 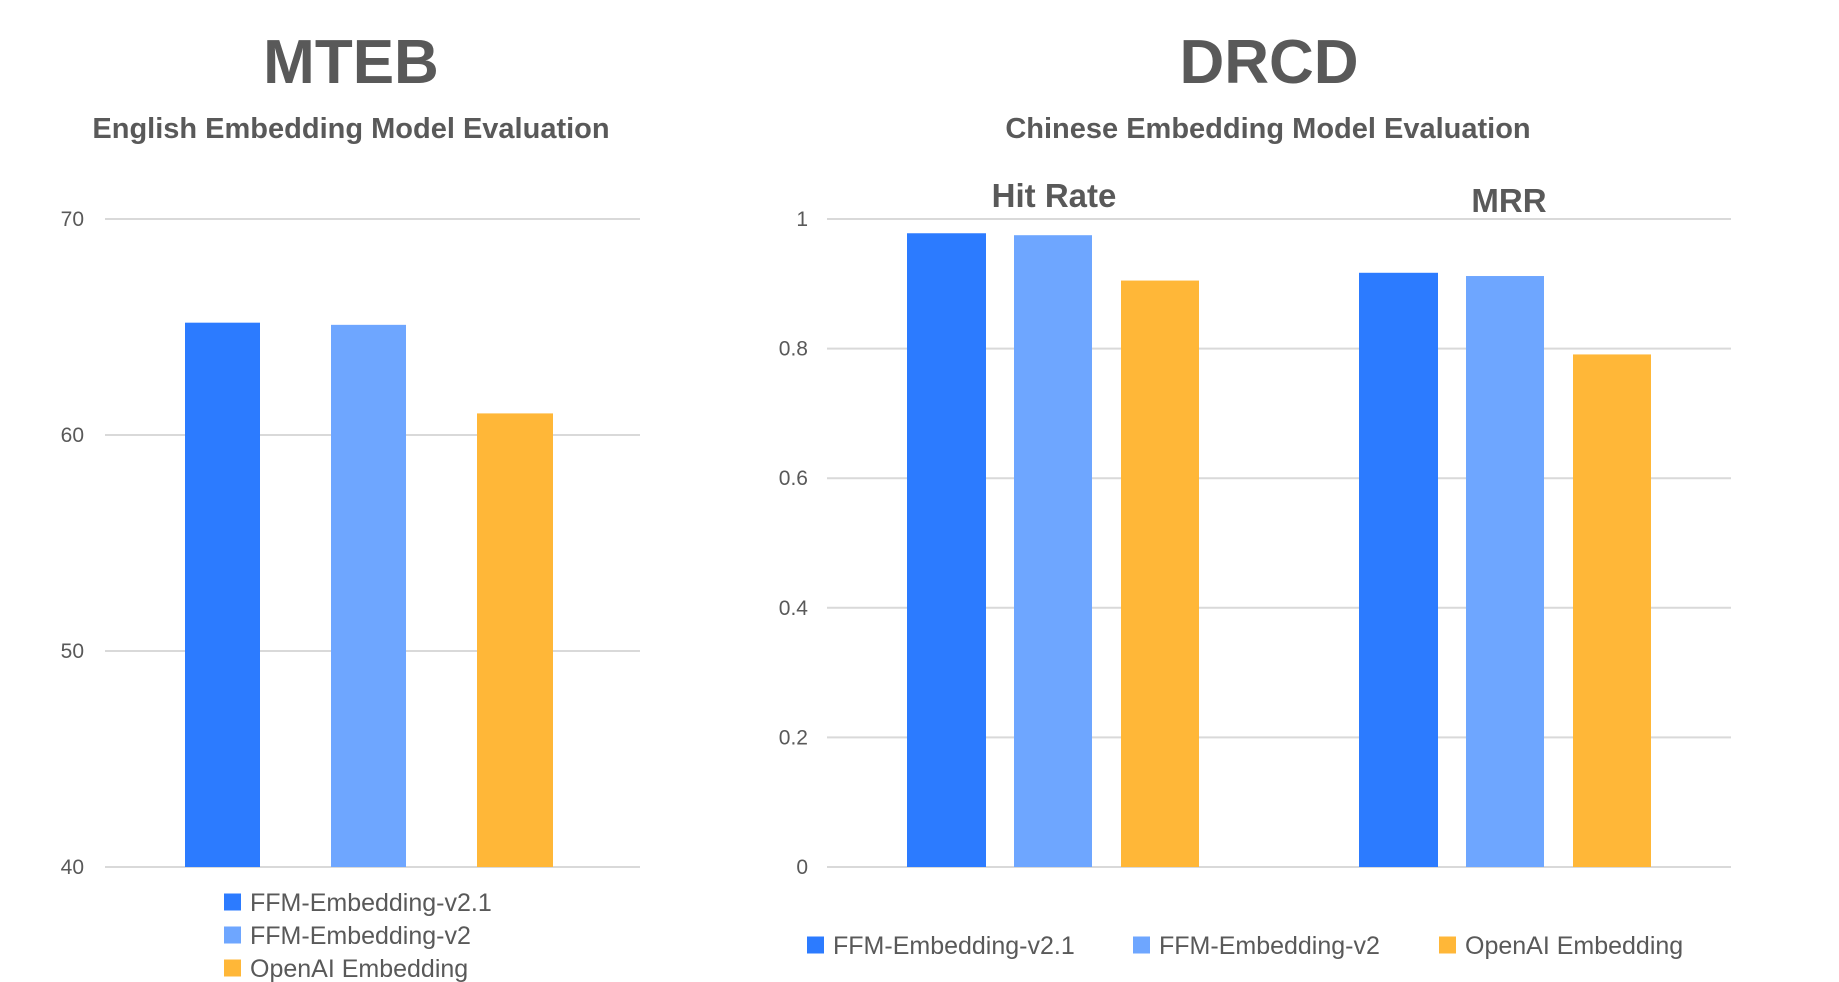 What do you see at coordinates (350, 129) in the screenshot?
I see `mteb-subtitle: English Embedding Model Evaluation` at bounding box center [350, 129].